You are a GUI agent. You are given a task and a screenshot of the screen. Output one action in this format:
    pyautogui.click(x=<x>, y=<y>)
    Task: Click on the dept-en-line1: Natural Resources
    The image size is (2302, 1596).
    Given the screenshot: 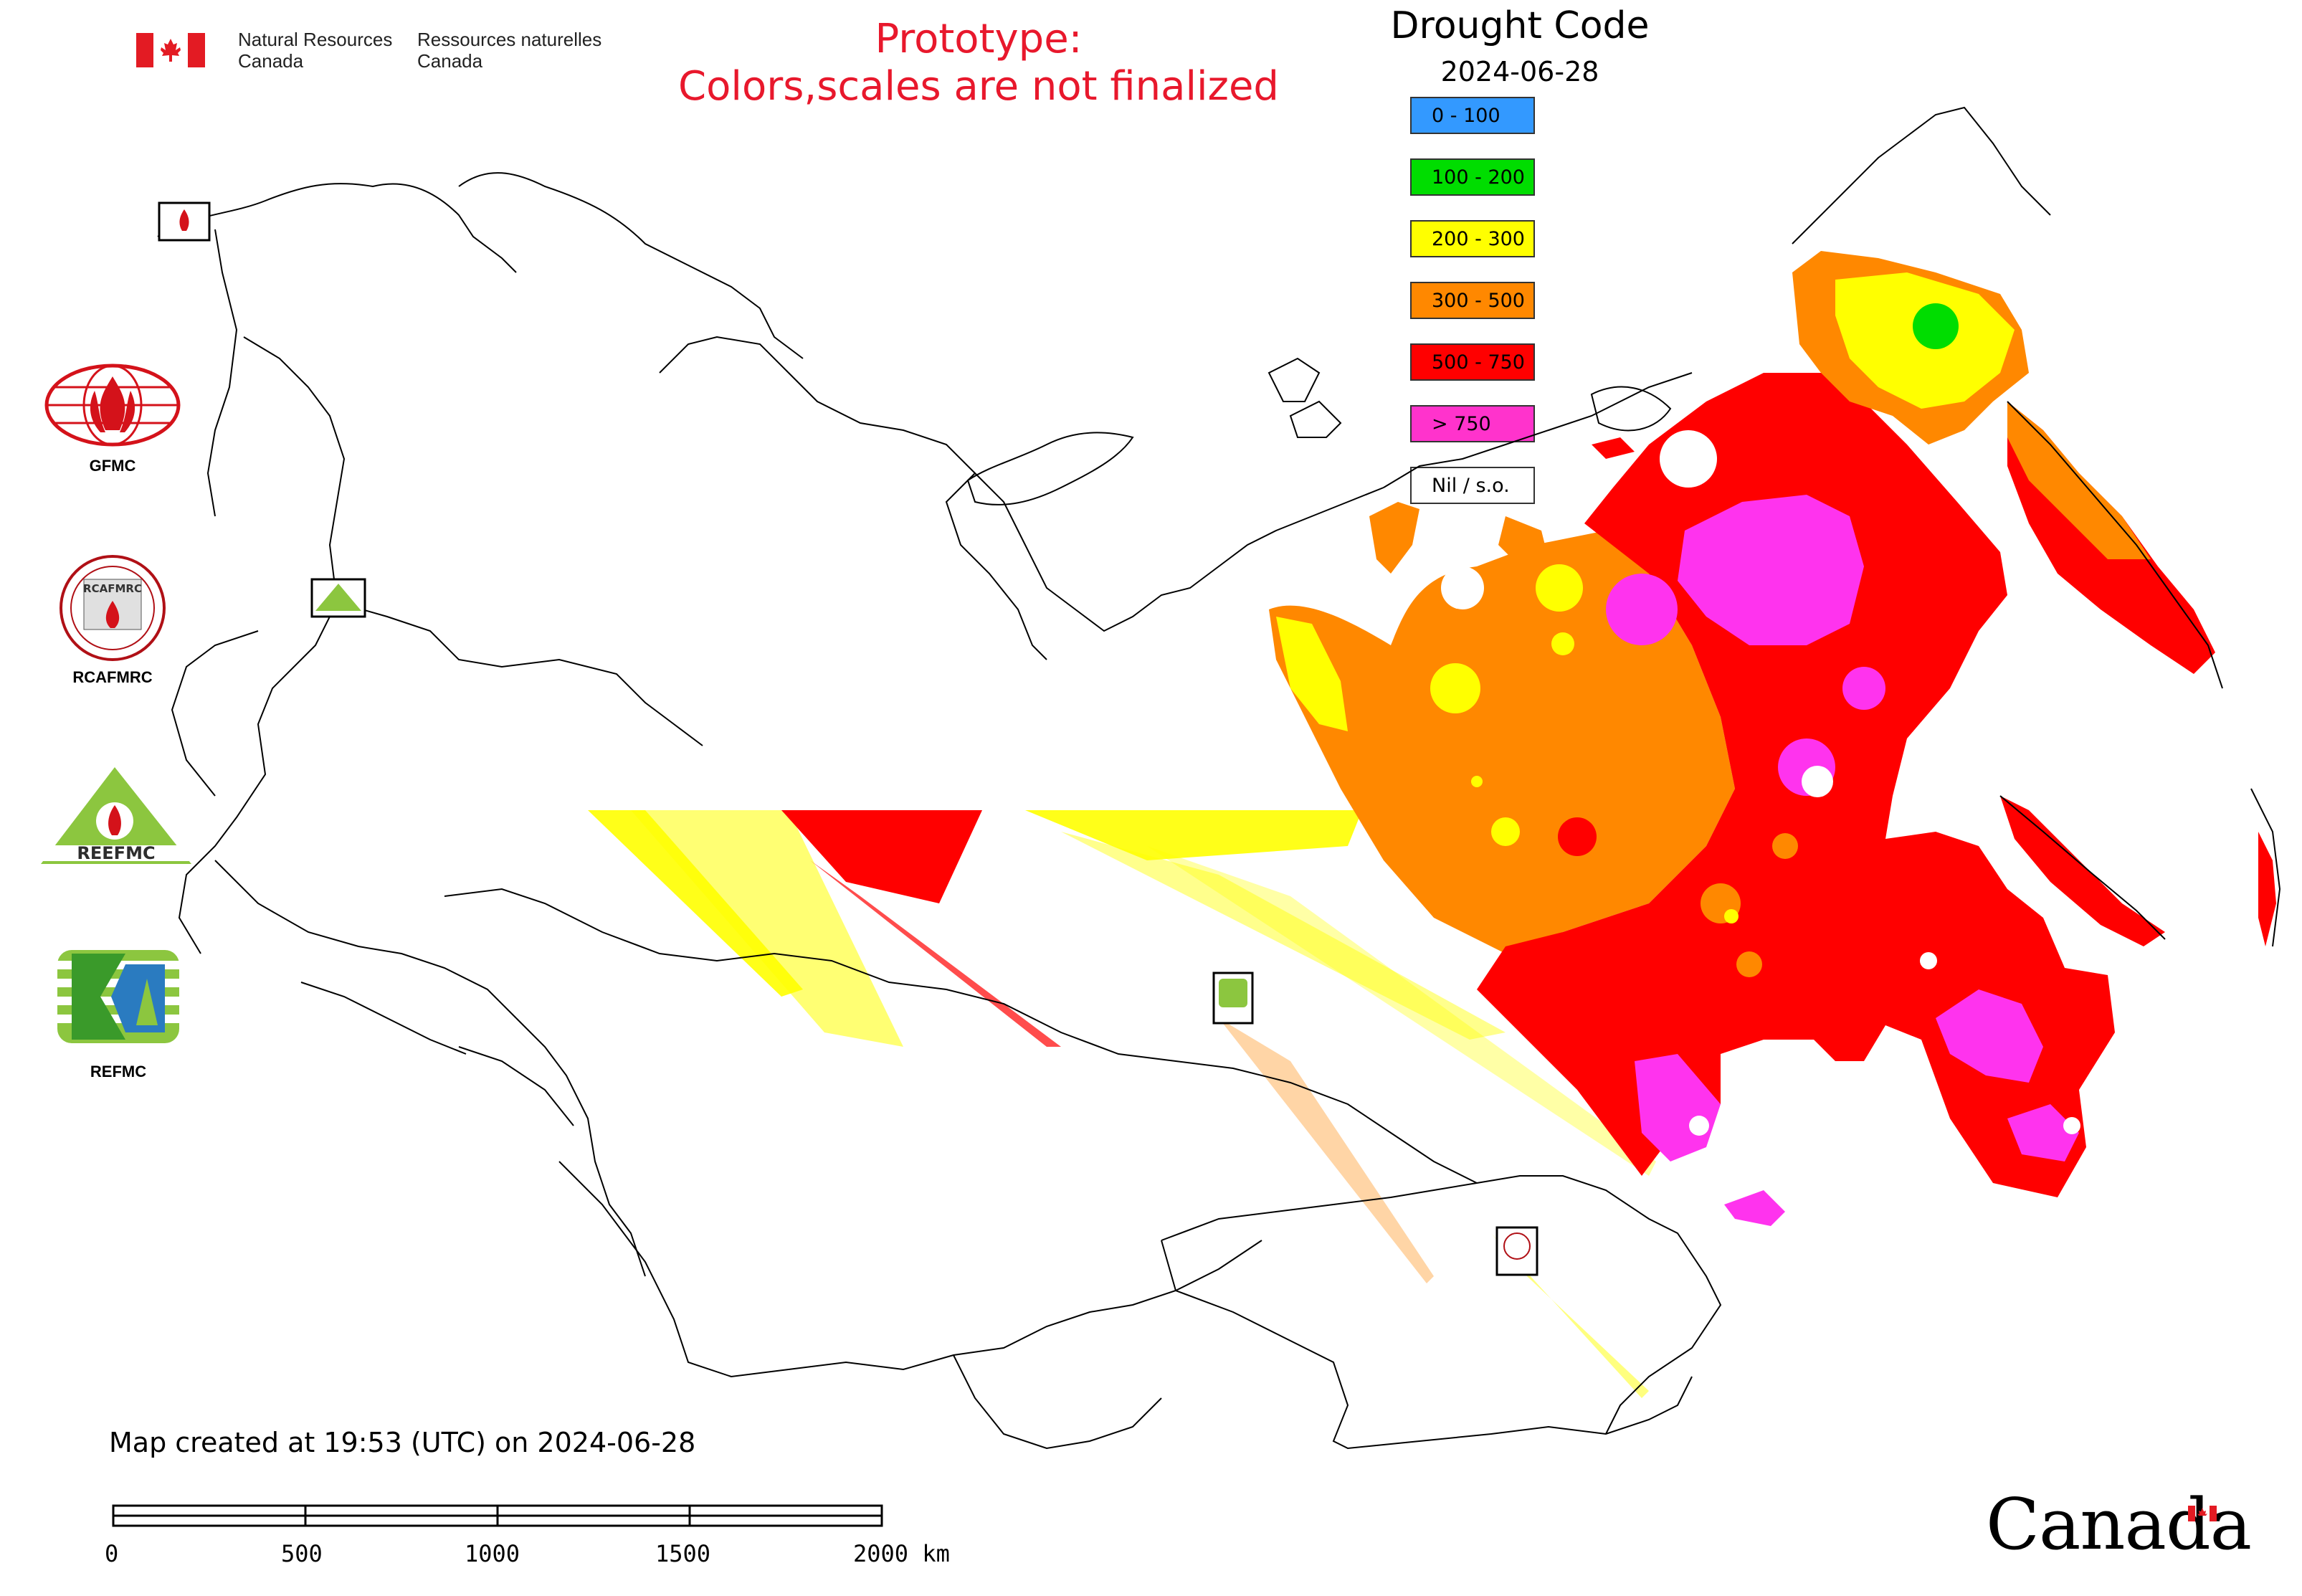 What is the action you would take?
    pyautogui.click(x=315, y=39)
    